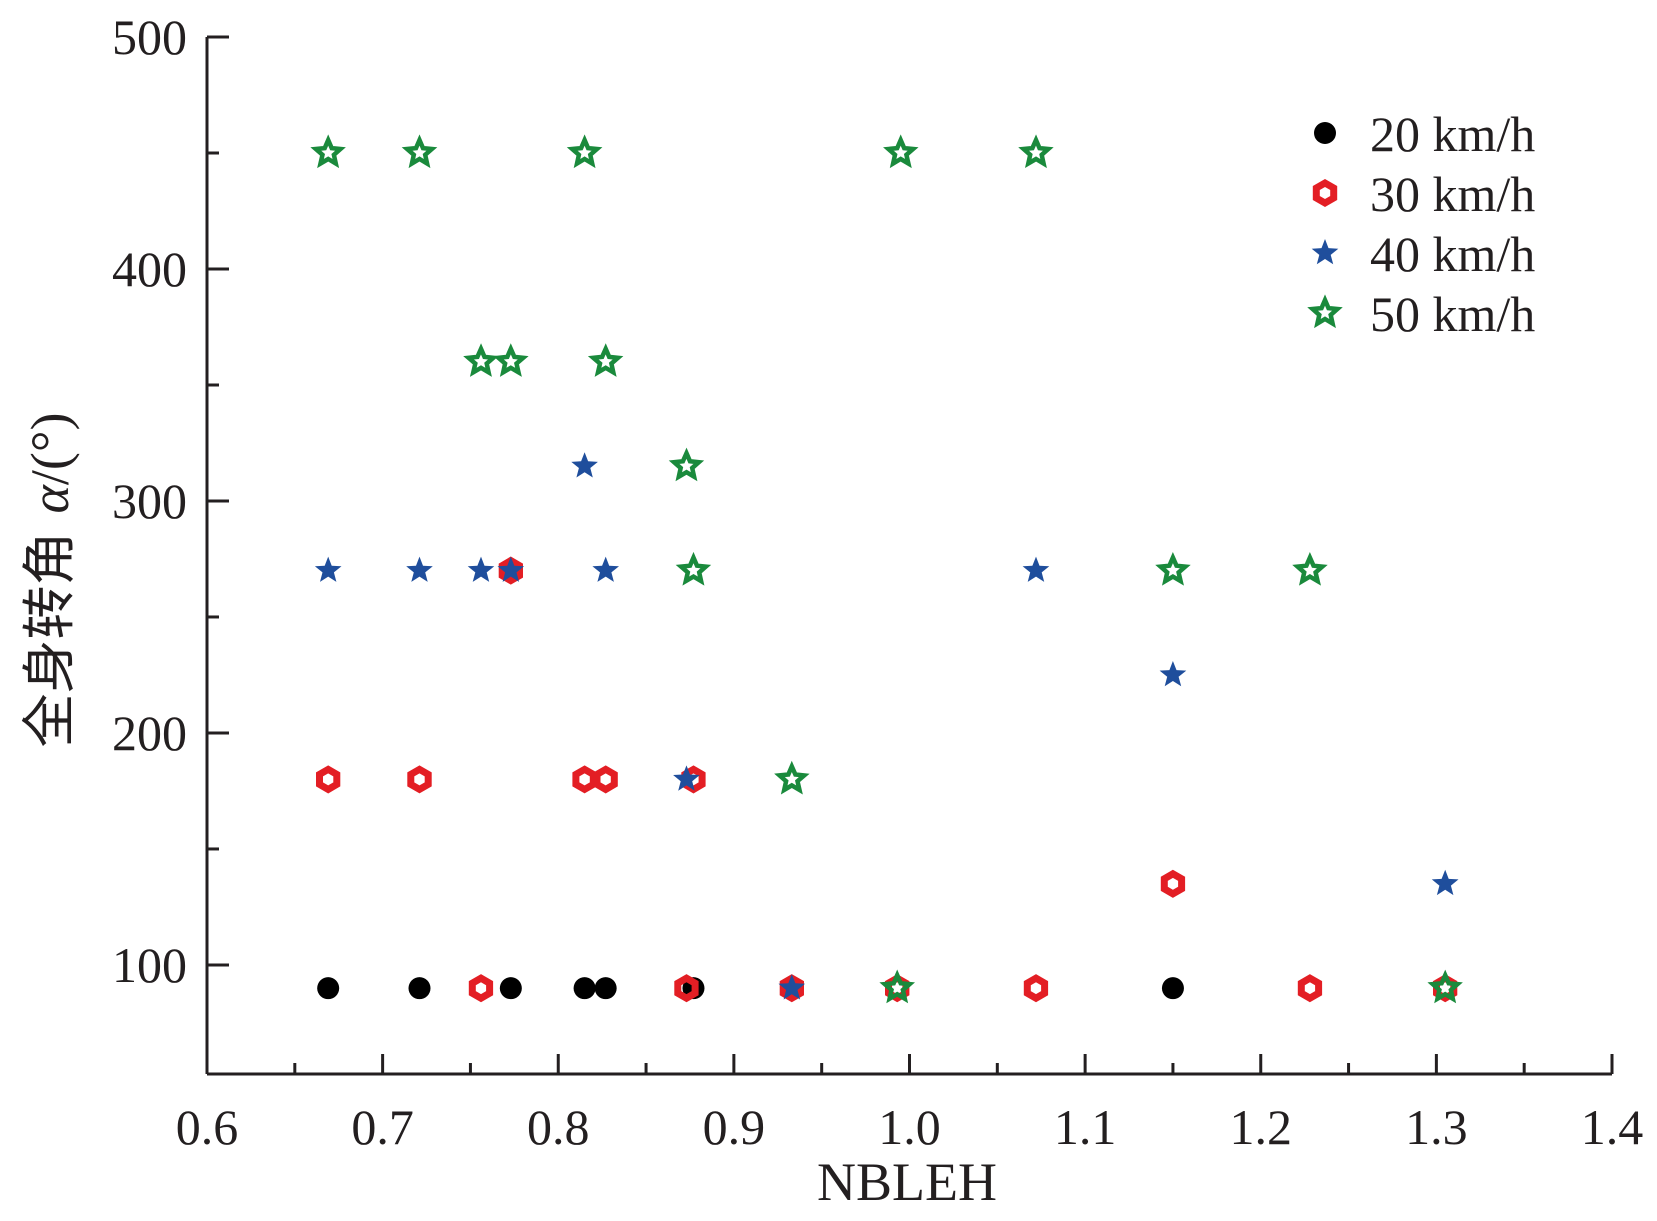 This screenshot has height=1221, width=1657. Describe the element at coordinates (1612, 1127) in the screenshot. I see `x-tick-label: 1.4` at that location.